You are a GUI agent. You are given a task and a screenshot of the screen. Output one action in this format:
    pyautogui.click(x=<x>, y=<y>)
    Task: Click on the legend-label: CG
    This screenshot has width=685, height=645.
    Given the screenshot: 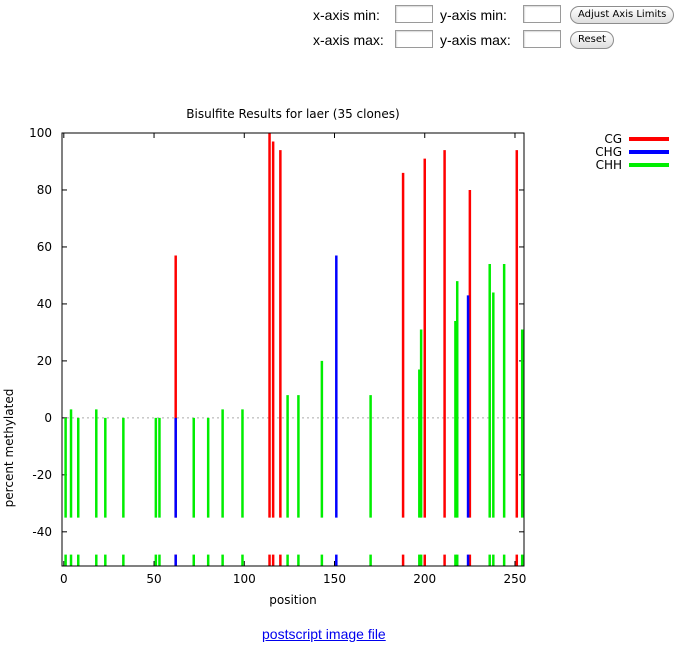 What is the action you would take?
    pyautogui.click(x=613, y=139)
    